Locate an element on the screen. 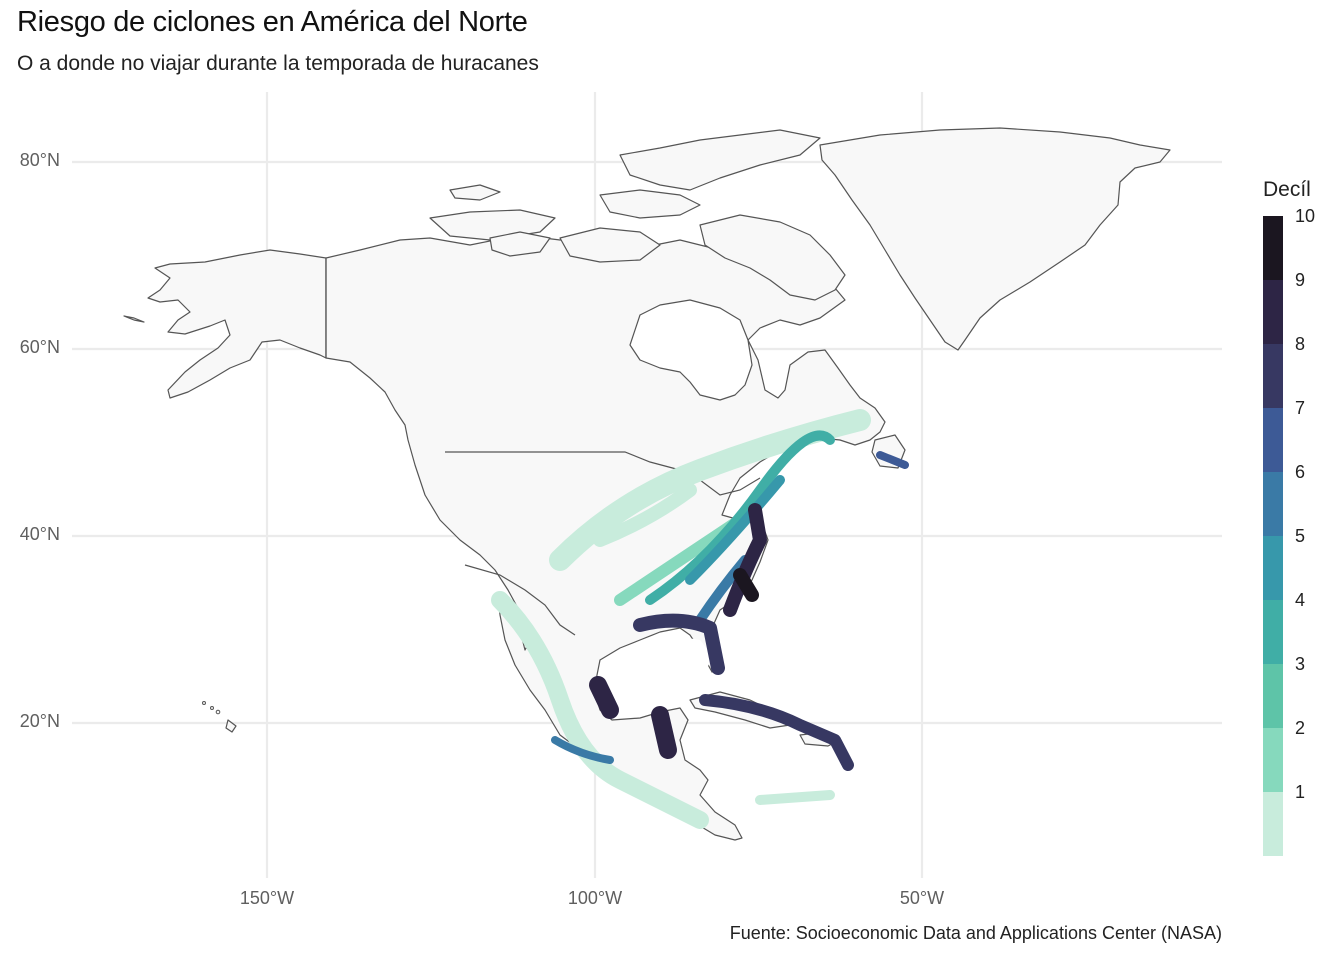  hawaii-big-island is located at coordinates (231, 726).